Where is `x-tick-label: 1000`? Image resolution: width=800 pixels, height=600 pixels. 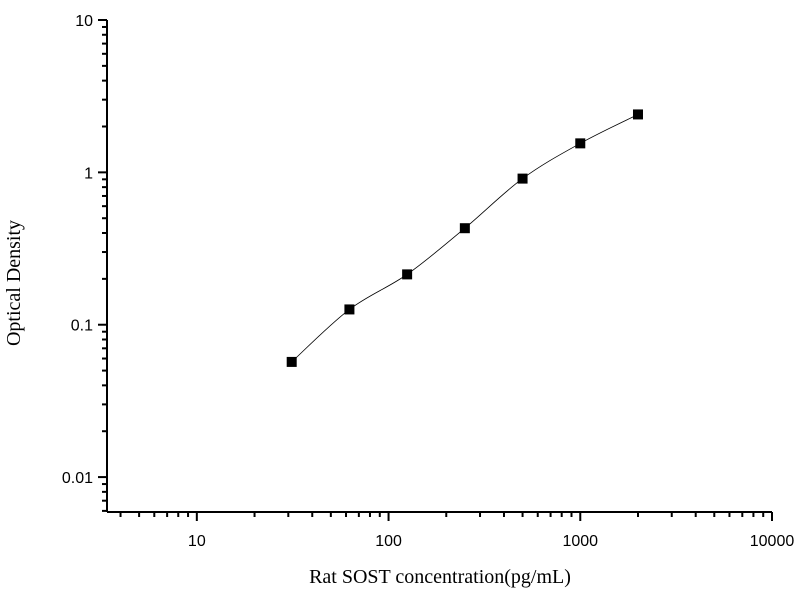
x-tick-label: 1000 is located at coordinates (580, 541).